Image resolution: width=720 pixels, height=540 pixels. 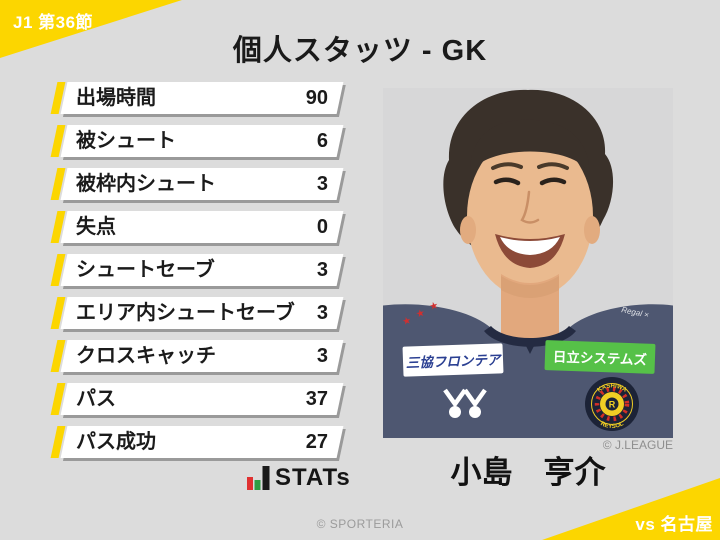 I want to click on stat-row: シュートセーブ 3, so click(x=197, y=270).